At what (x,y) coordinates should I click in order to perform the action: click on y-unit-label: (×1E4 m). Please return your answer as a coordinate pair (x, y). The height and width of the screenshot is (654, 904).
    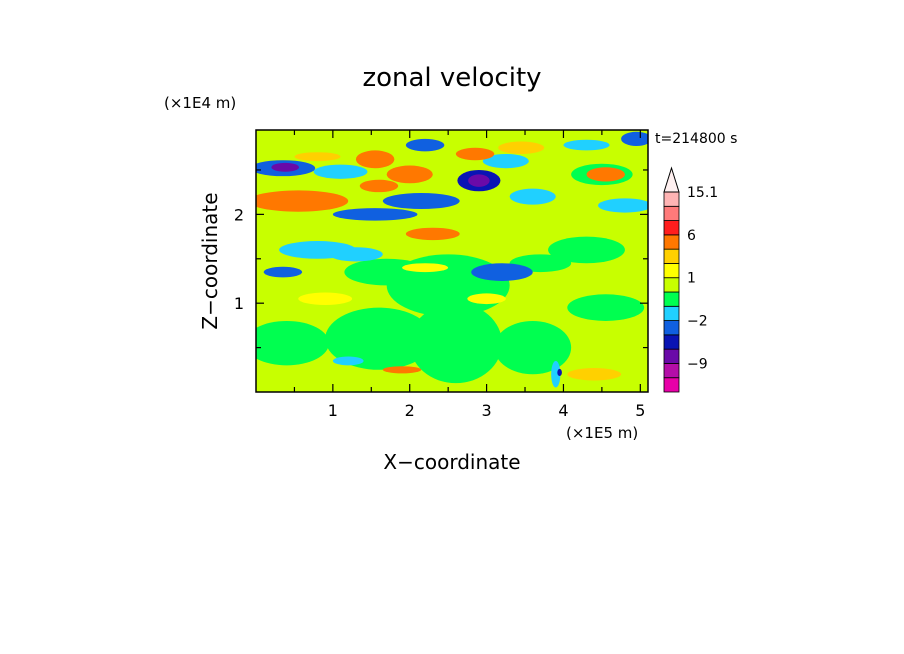
    Looking at the image, I should click on (200, 103).